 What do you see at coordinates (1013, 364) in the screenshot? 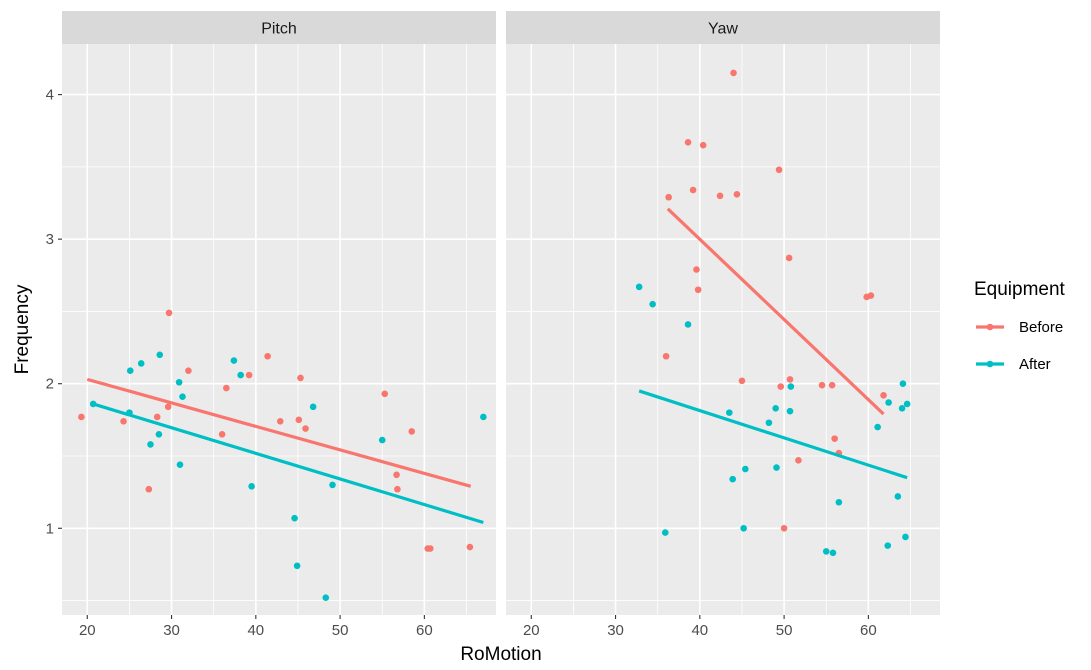
I see `legend-entry-after: After` at bounding box center [1013, 364].